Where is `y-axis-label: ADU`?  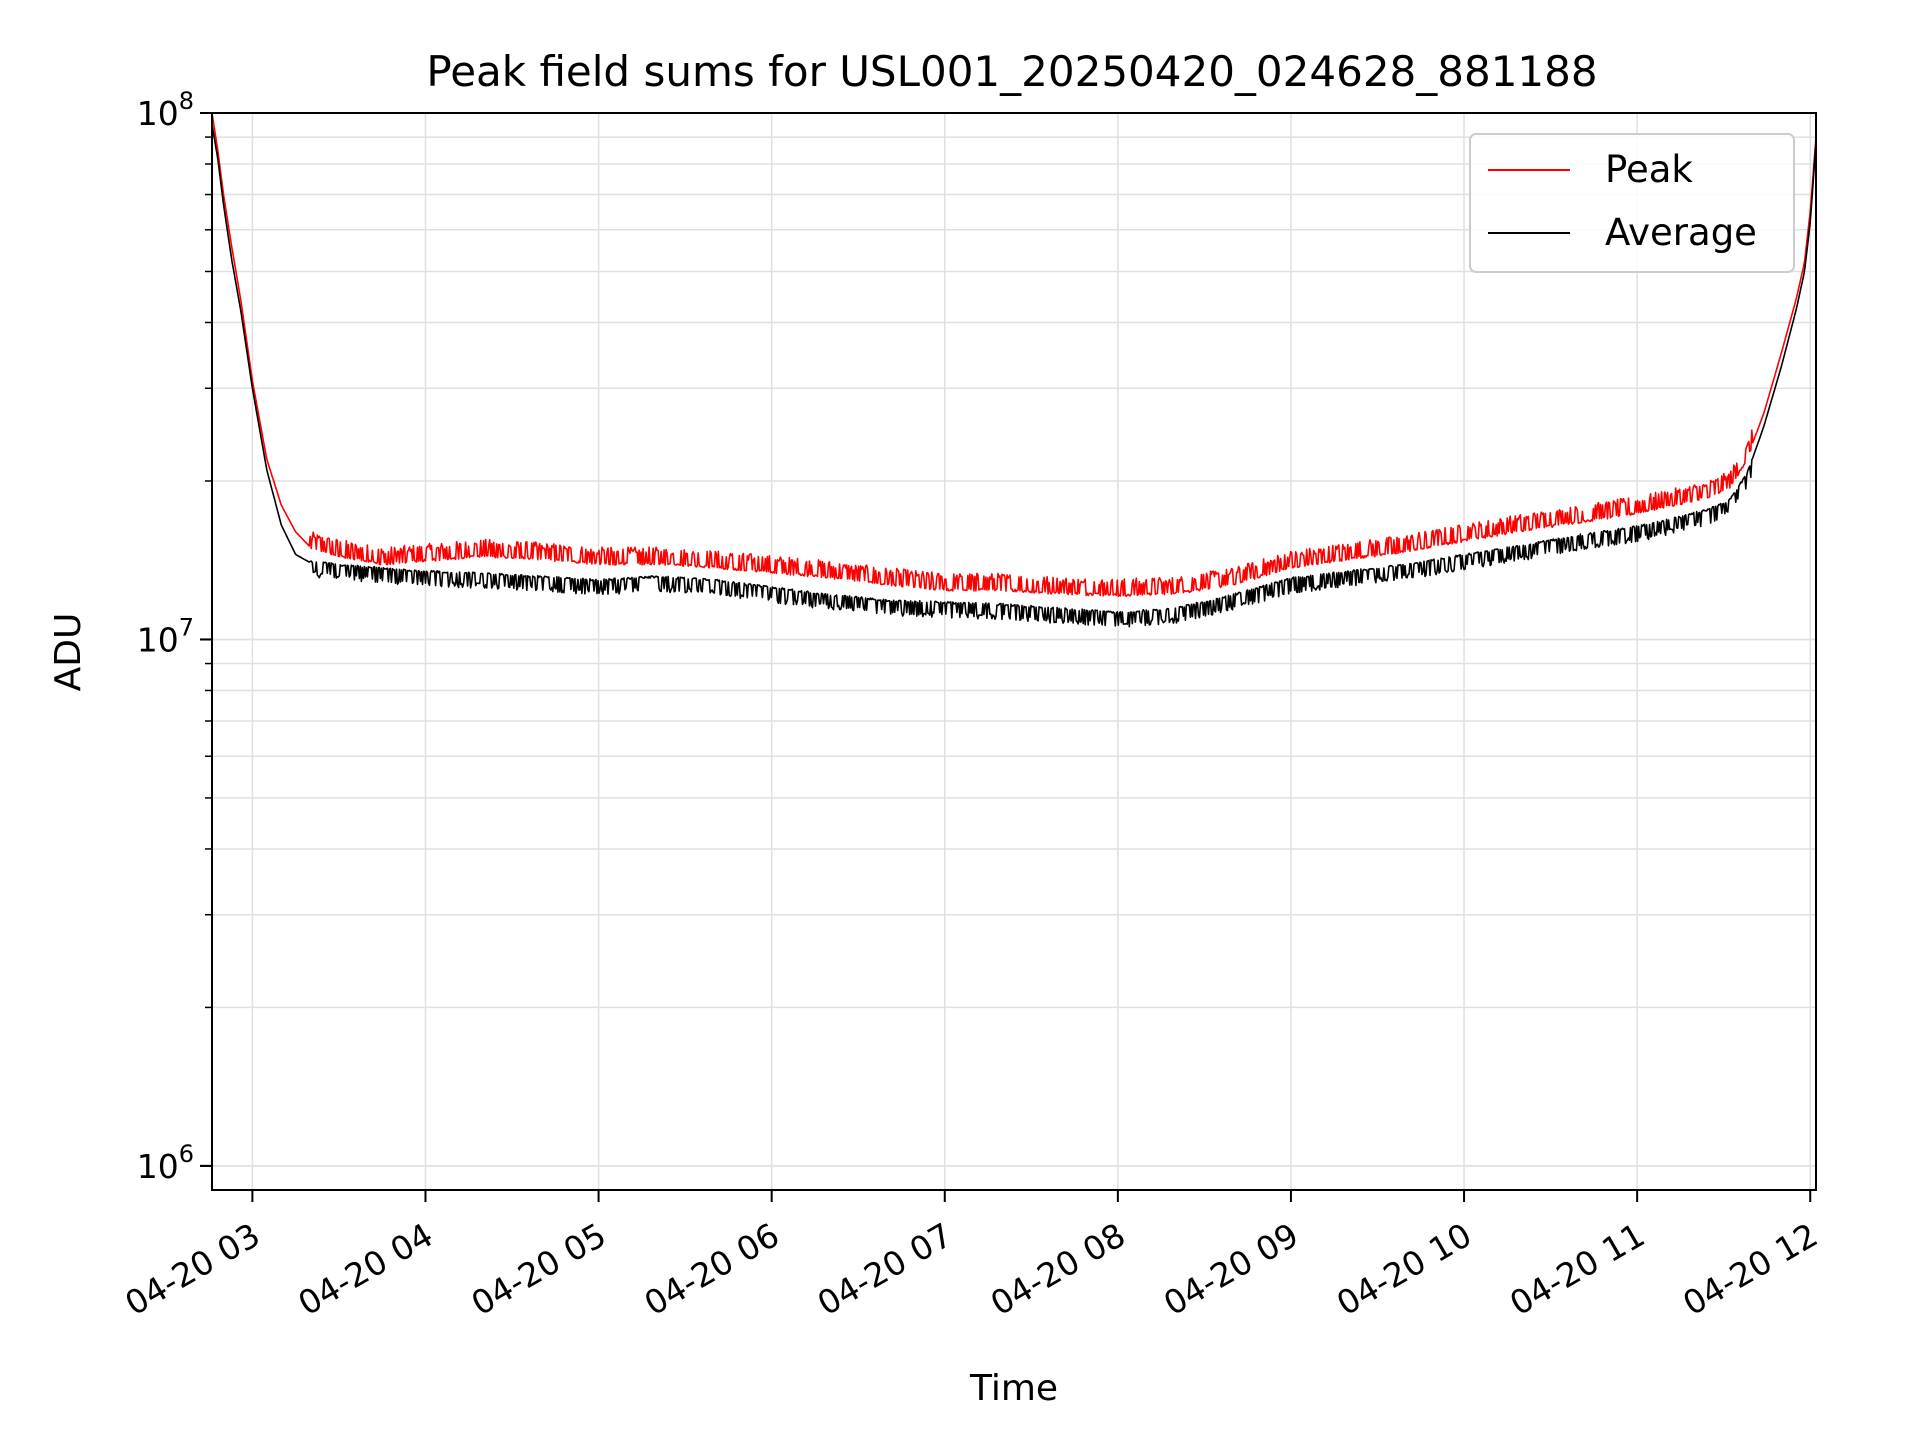
y-axis-label: ADU is located at coordinates (68, 652).